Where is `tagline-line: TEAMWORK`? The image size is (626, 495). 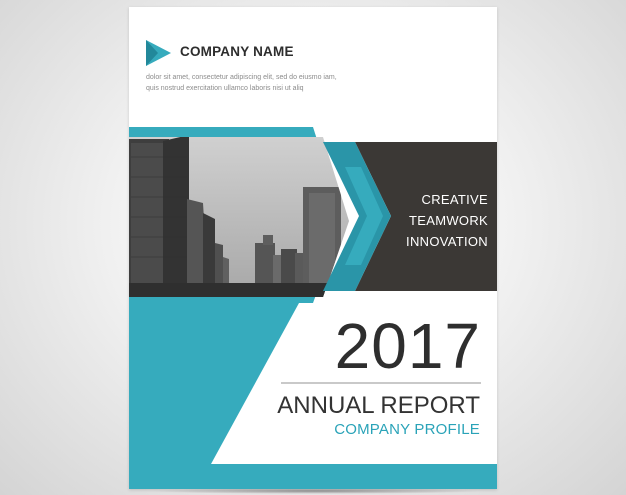
tagline-line: TEAMWORK is located at coordinates (448, 220).